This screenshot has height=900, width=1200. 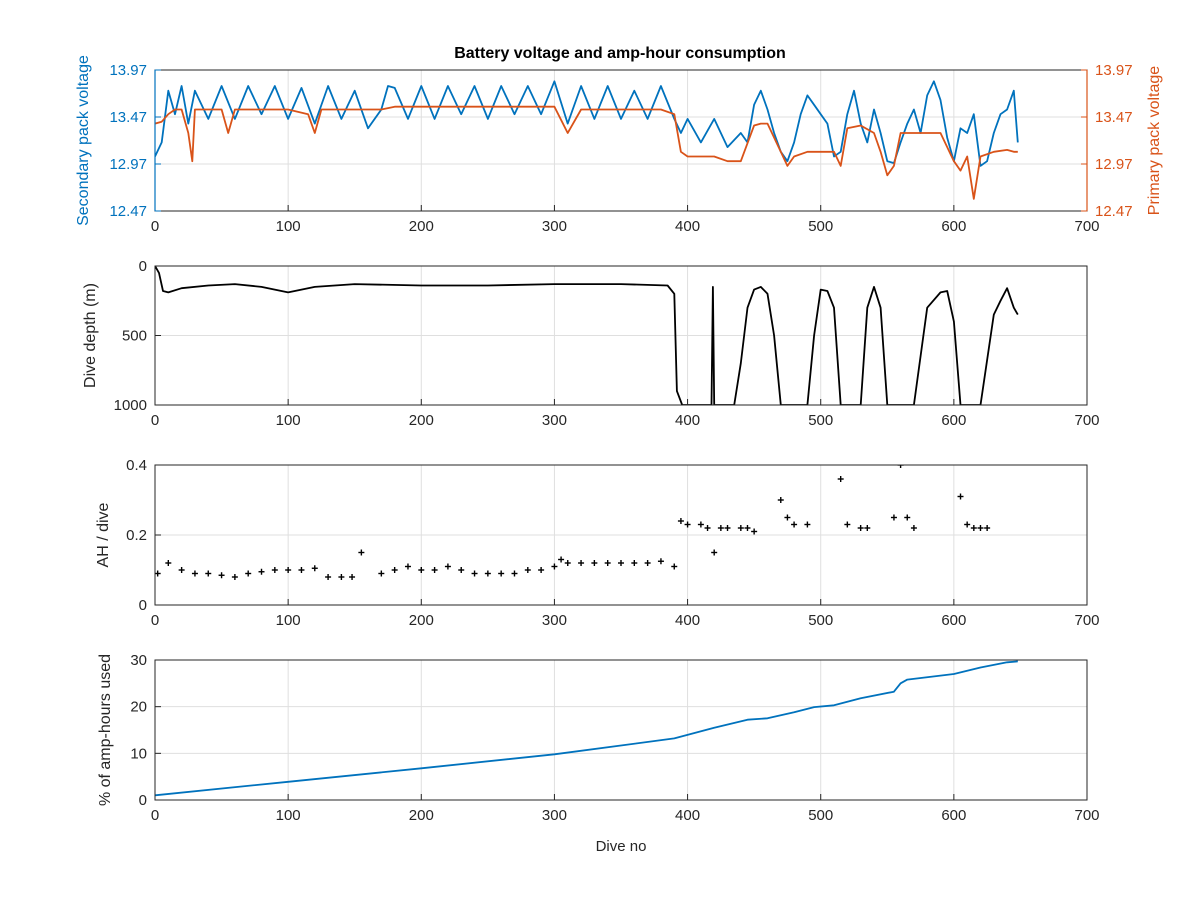 What do you see at coordinates (128, 70) in the screenshot?
I see `y-tick-label: 13.97` at bounding box center [128, 70].